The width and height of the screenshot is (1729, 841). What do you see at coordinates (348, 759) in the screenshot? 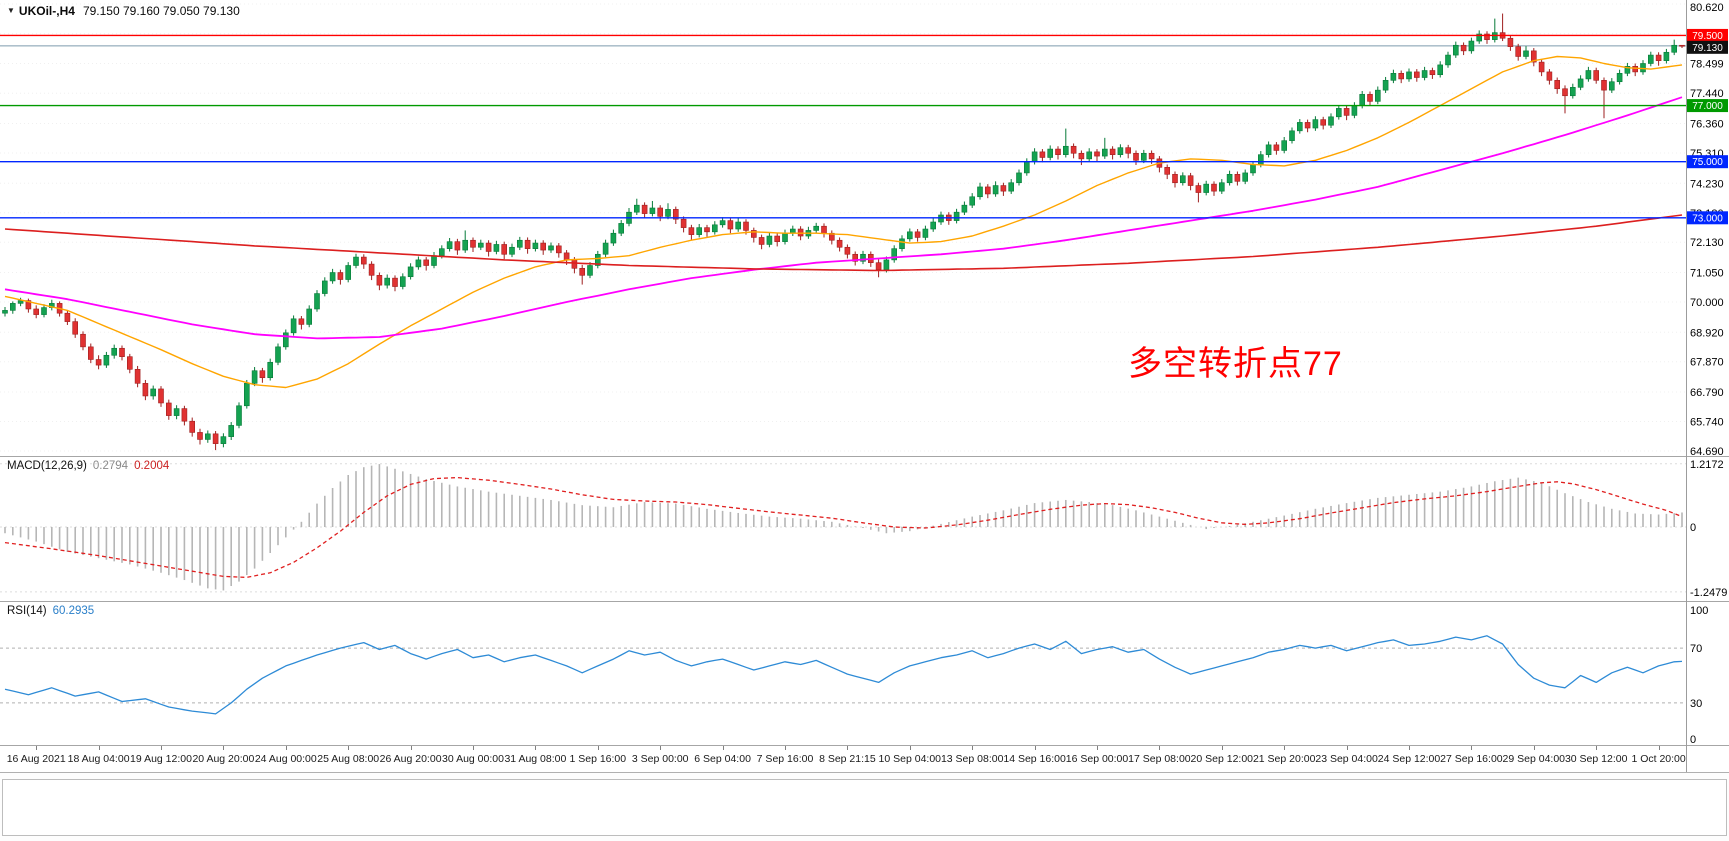
I see `time-axis-label: 25 Aug 08:00` at bounding box center [348, 759].